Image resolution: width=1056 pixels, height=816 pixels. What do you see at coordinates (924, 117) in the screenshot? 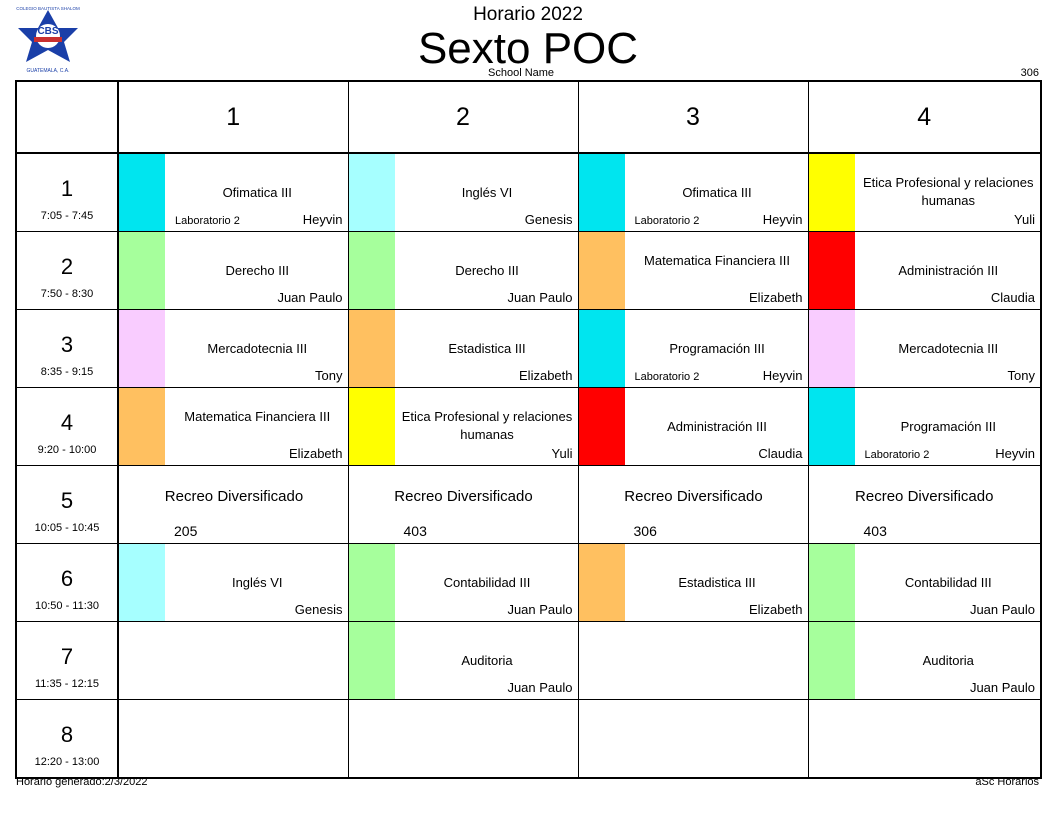
I see `column-header: 4` at bounding box center [924, 117].